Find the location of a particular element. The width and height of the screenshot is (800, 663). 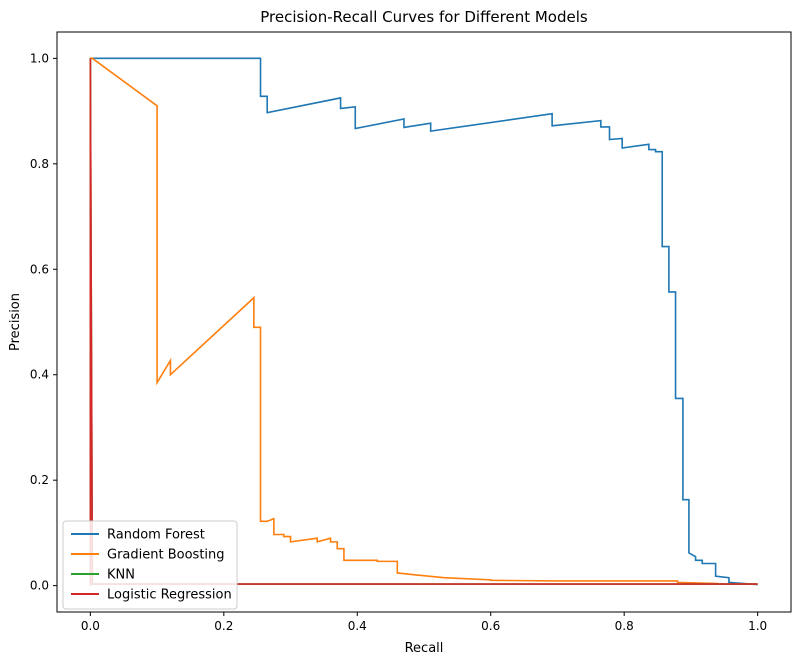

y-tick-label: 0.6 is located at coordinates (39, 269).